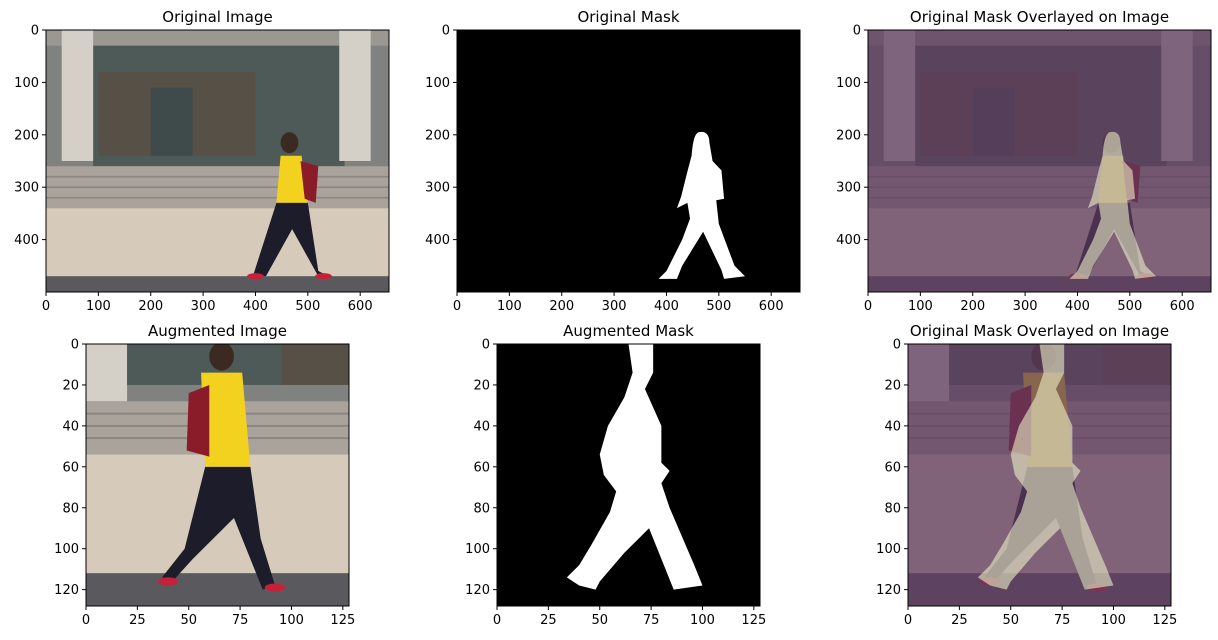  What do you see at coordinates (217, 17) in the screenshot?
I see `subplot-title: Original Image` at bounding box center [217, 17].